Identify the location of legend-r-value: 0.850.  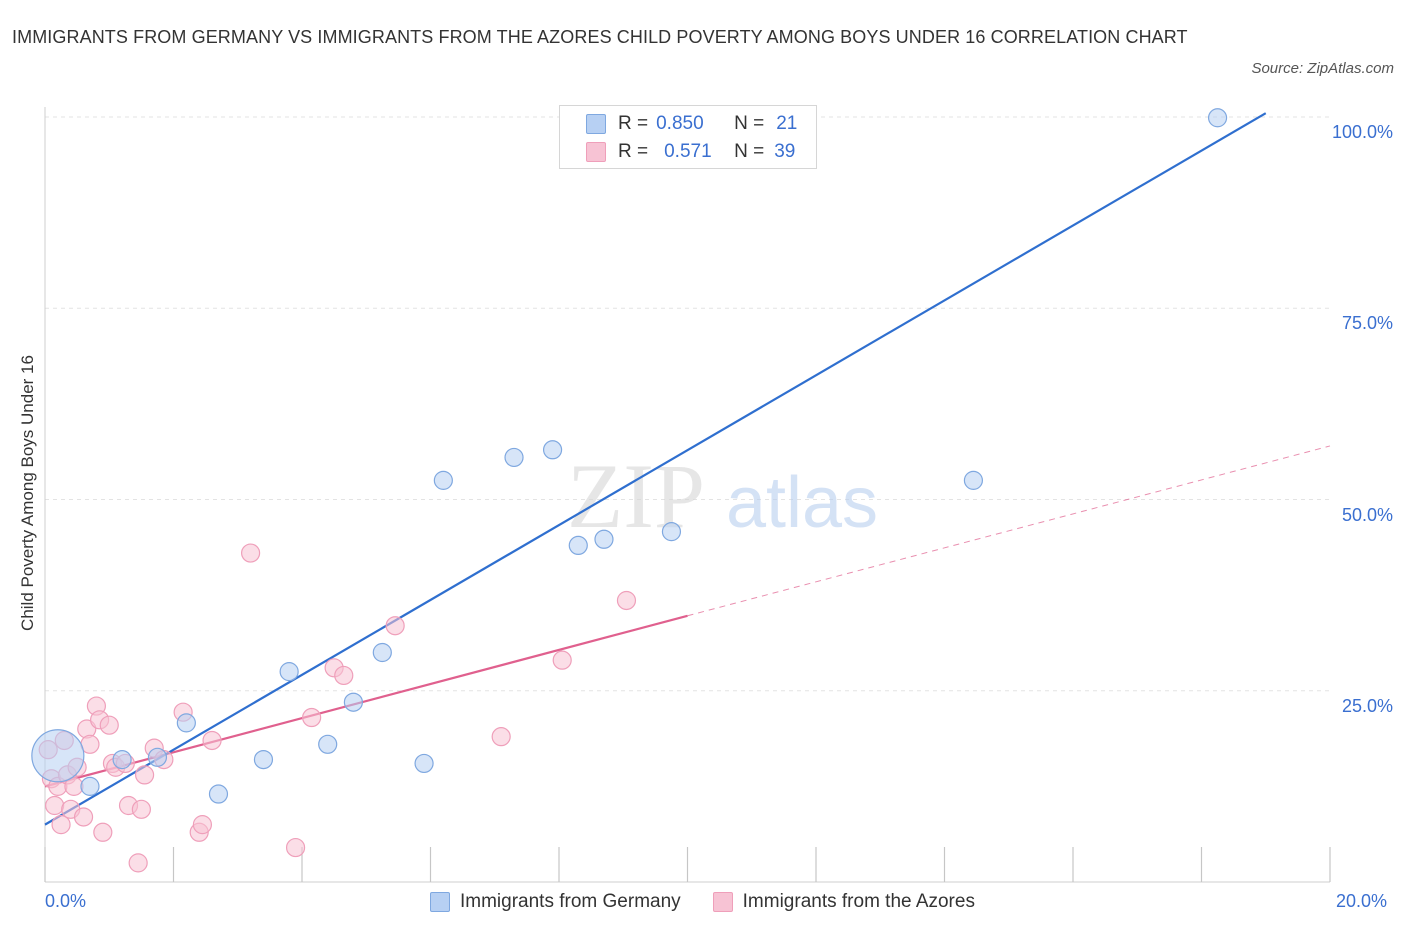
(680, 123).